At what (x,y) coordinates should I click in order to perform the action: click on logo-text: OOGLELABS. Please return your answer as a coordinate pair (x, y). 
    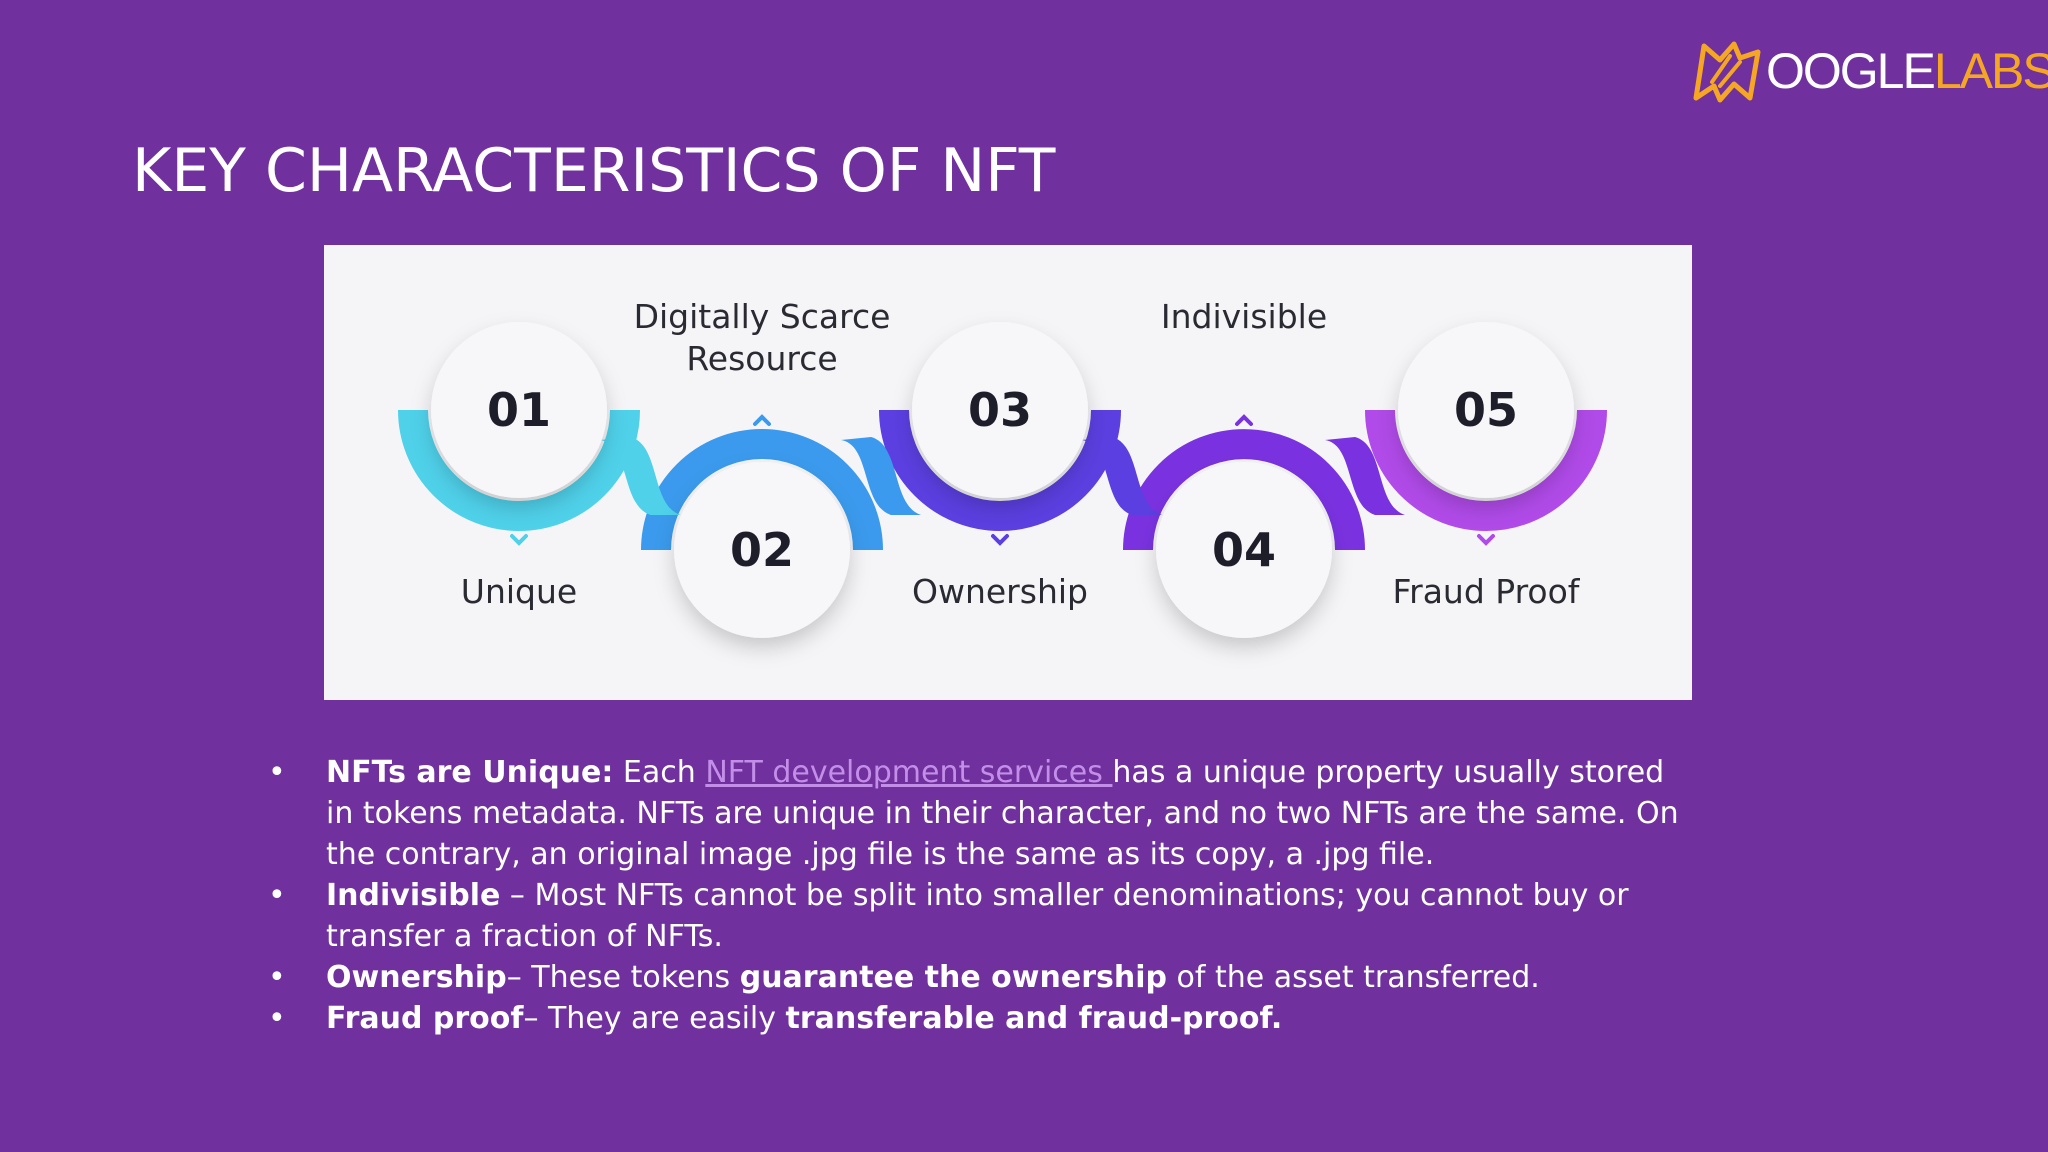
    Looking at the image, I should click on (1907, 71).